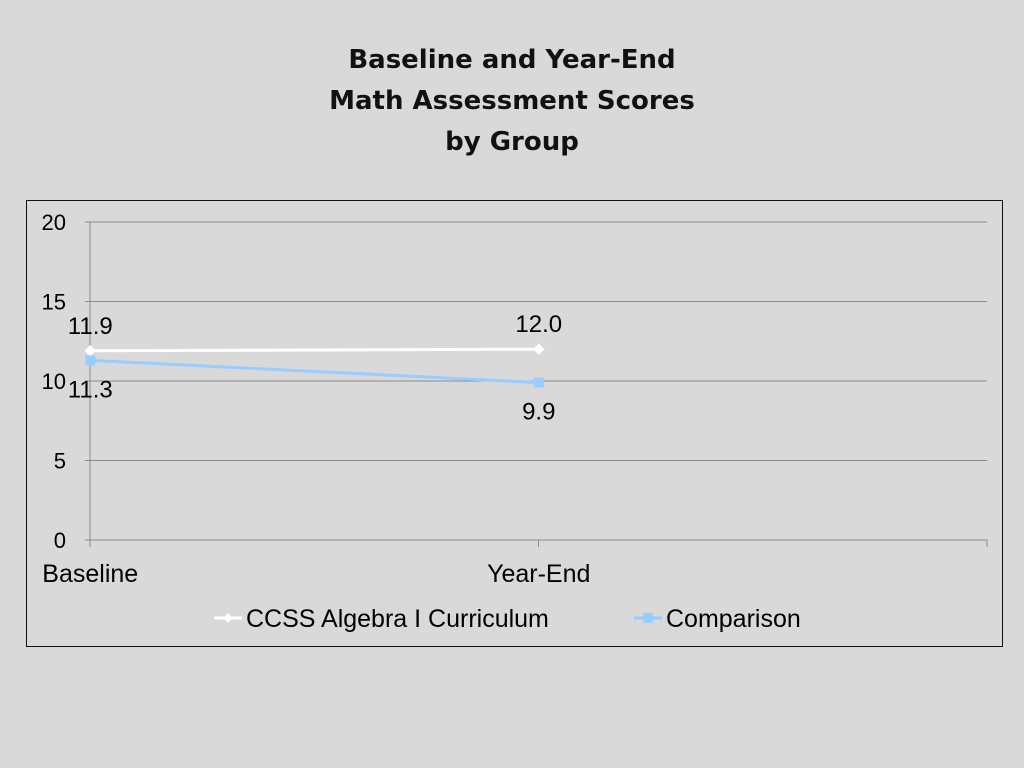 The height and width of the screenshot is (768, 1024). I want to click on x-tick-label: Year-End, so click(538, 574).